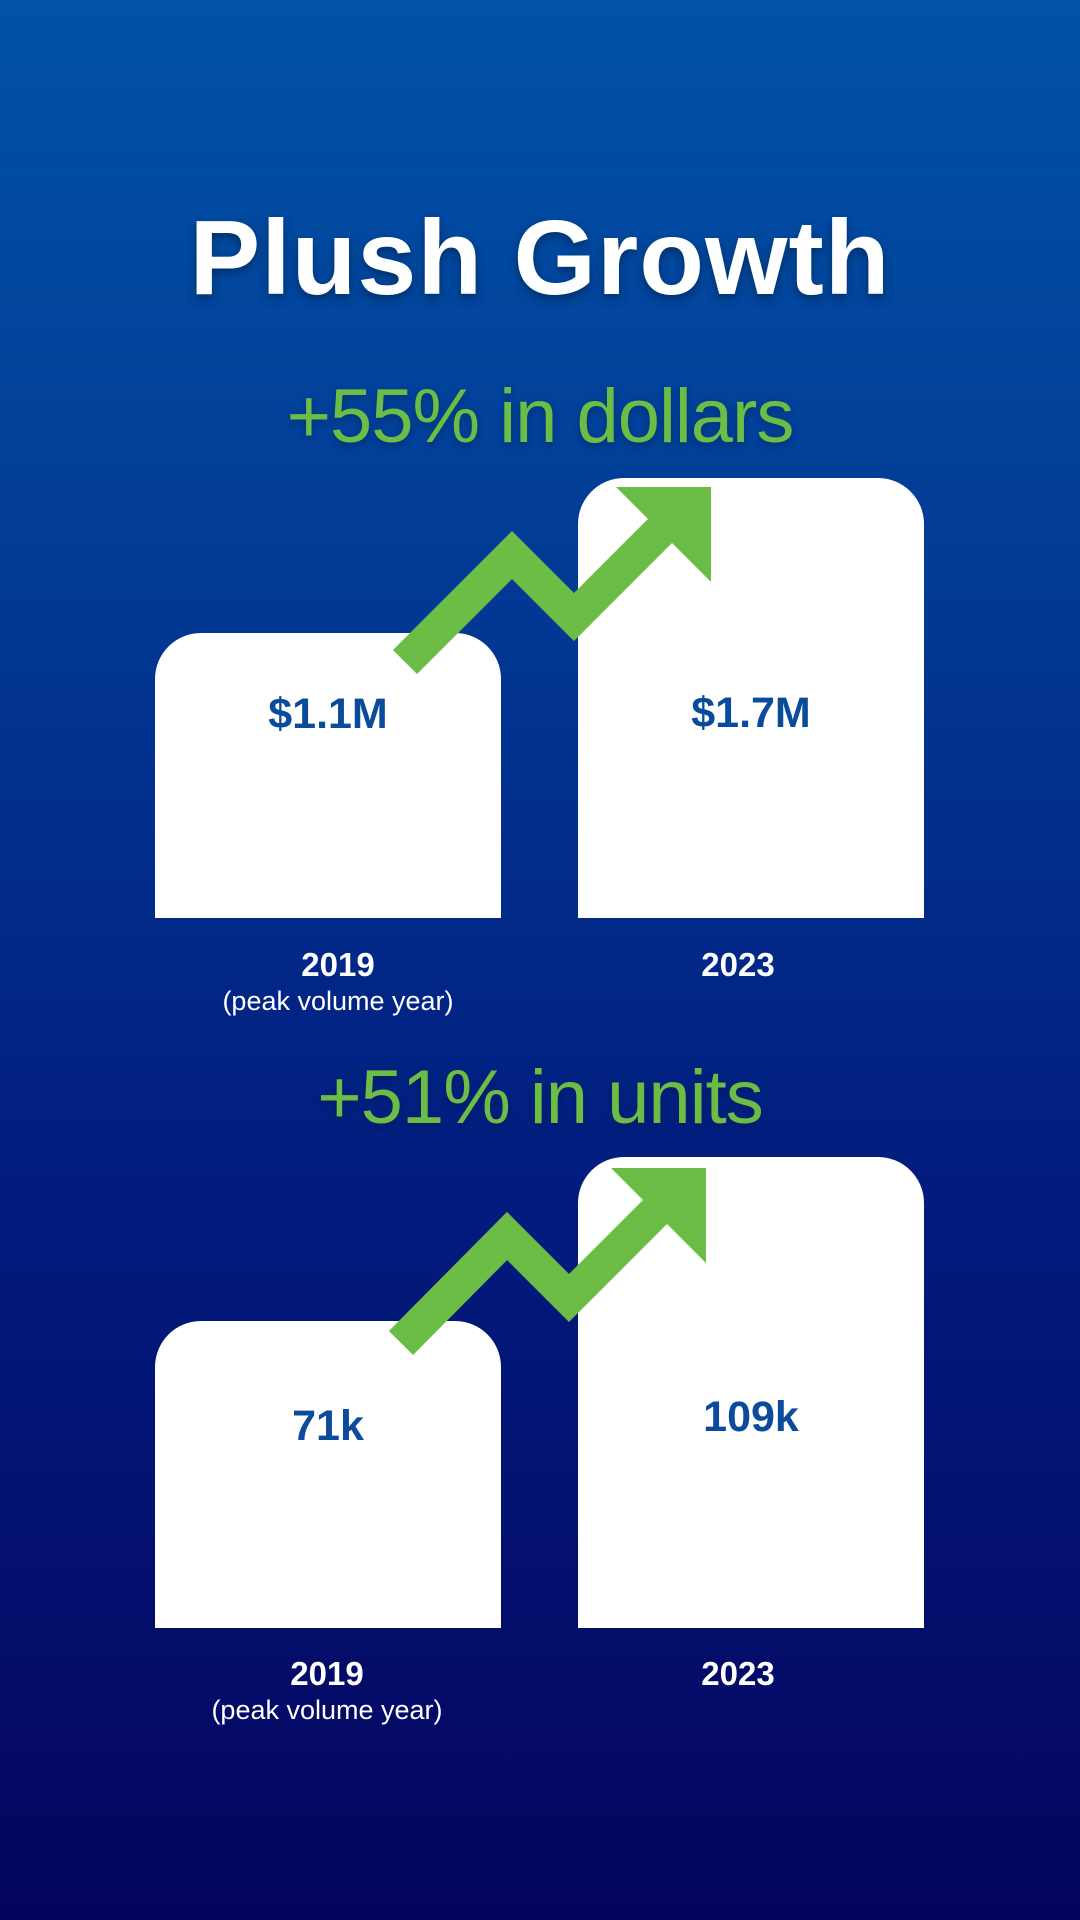  Describe the element at coordinates (751, 1392) in the screenshot. I see `bar-2023-units: 109k` at that location.